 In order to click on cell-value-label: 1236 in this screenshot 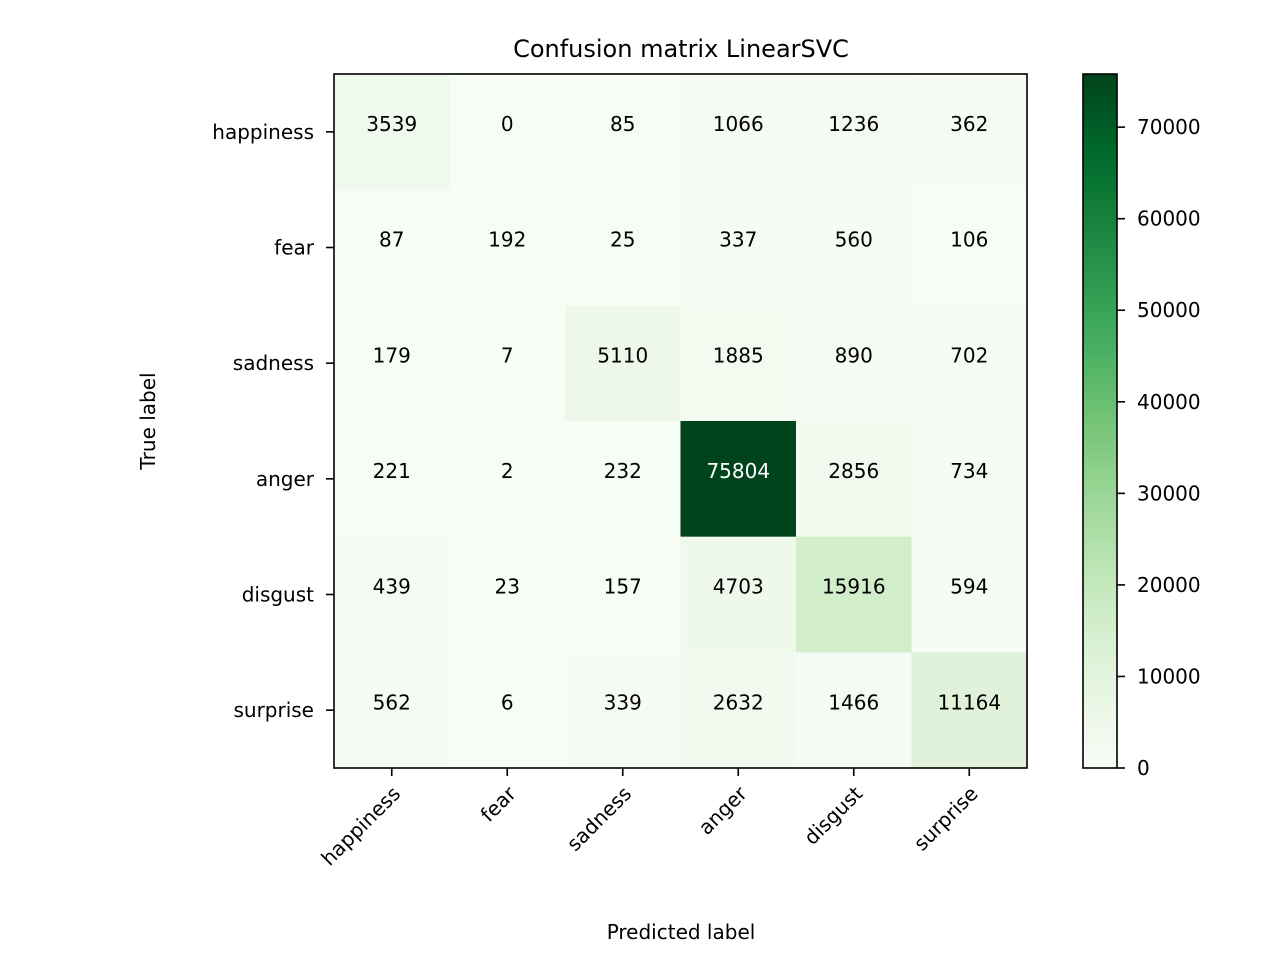, I will do `click(853, 124)`.